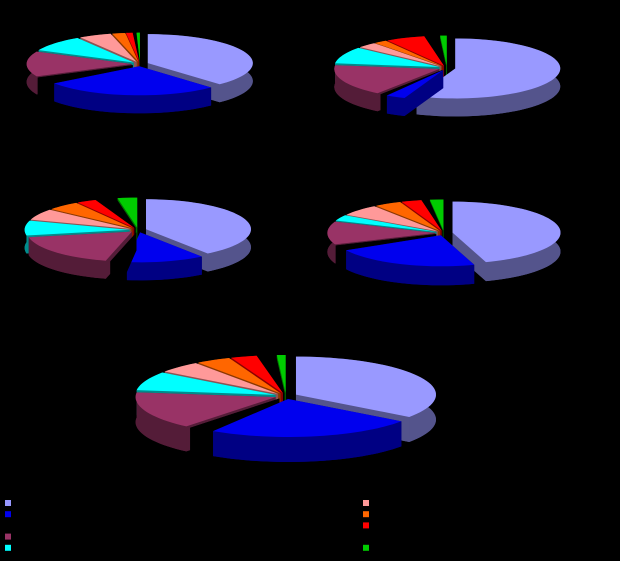 This screenshot has width=620, height=561. Describe the element at coordinates (469, 257) in the screenshot. I see `slice-wall` at that location.